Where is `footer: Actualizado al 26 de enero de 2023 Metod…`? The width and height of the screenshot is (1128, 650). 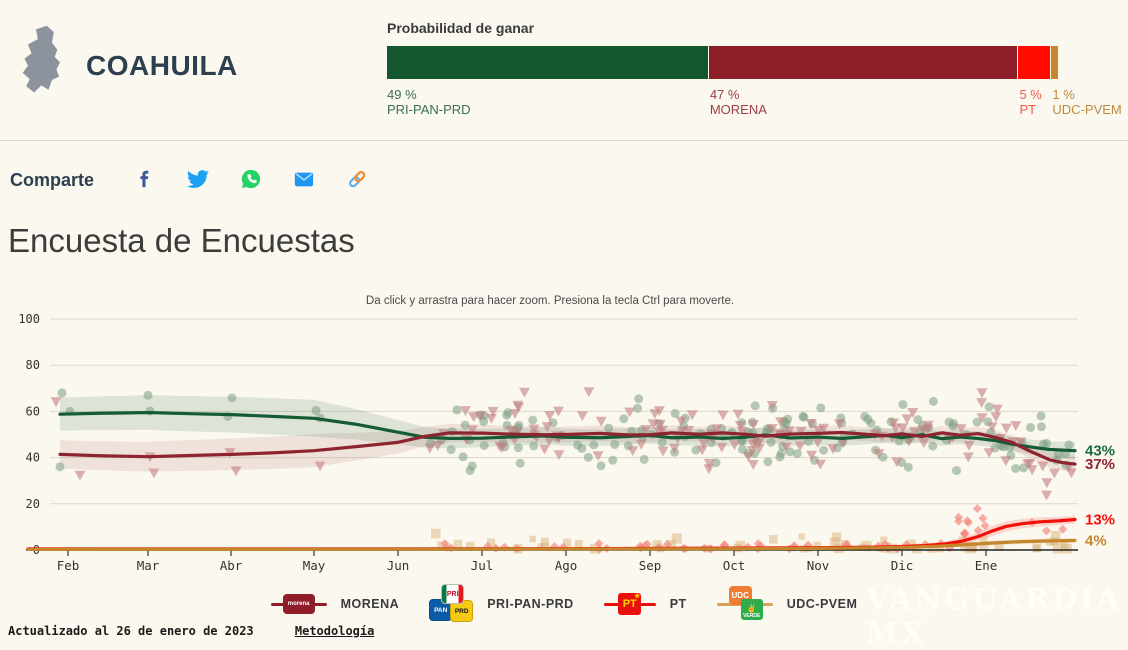 footer: Actualizado al 26 de enero de 2023 Metod… is located at coordinates (191, 631).